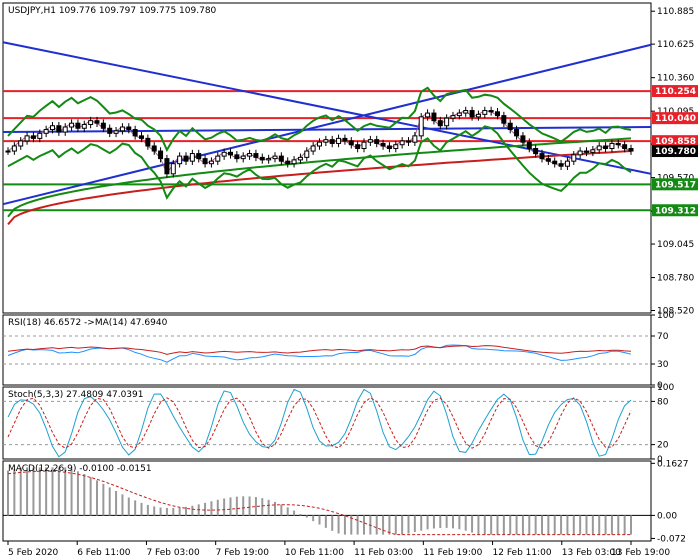 The height and width of the screenshot is (560, 700). Describe the element at coordinates (660, 460) in the screenshot. I see `sub-tick-label: 0` at that location.